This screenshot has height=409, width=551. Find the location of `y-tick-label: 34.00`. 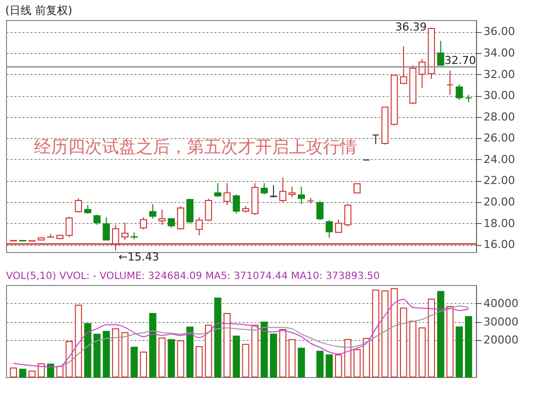

y-tick-label: 34.00 is located at coordinates (499, 53).